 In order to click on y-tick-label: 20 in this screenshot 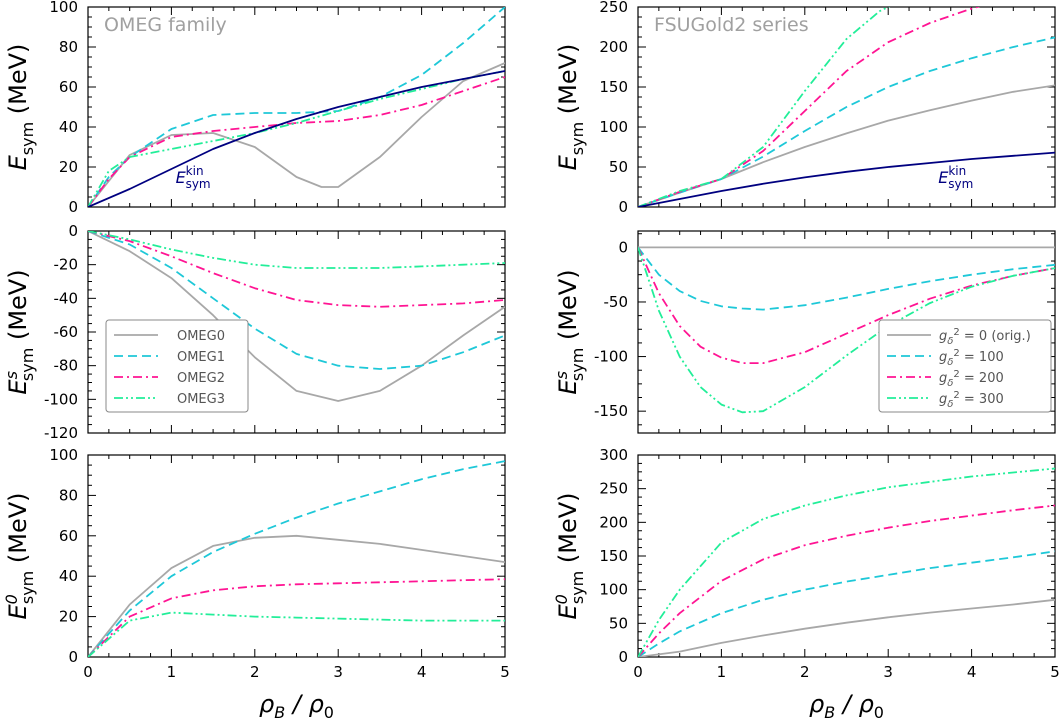, I will do `click(68, 617)`.